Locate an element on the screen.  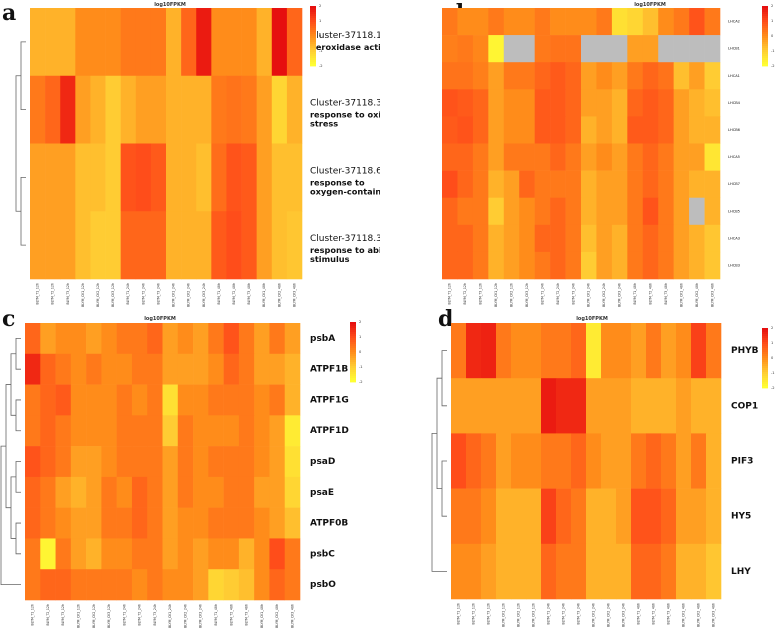
row-label: HY5 is located at coordinates (741, 517).